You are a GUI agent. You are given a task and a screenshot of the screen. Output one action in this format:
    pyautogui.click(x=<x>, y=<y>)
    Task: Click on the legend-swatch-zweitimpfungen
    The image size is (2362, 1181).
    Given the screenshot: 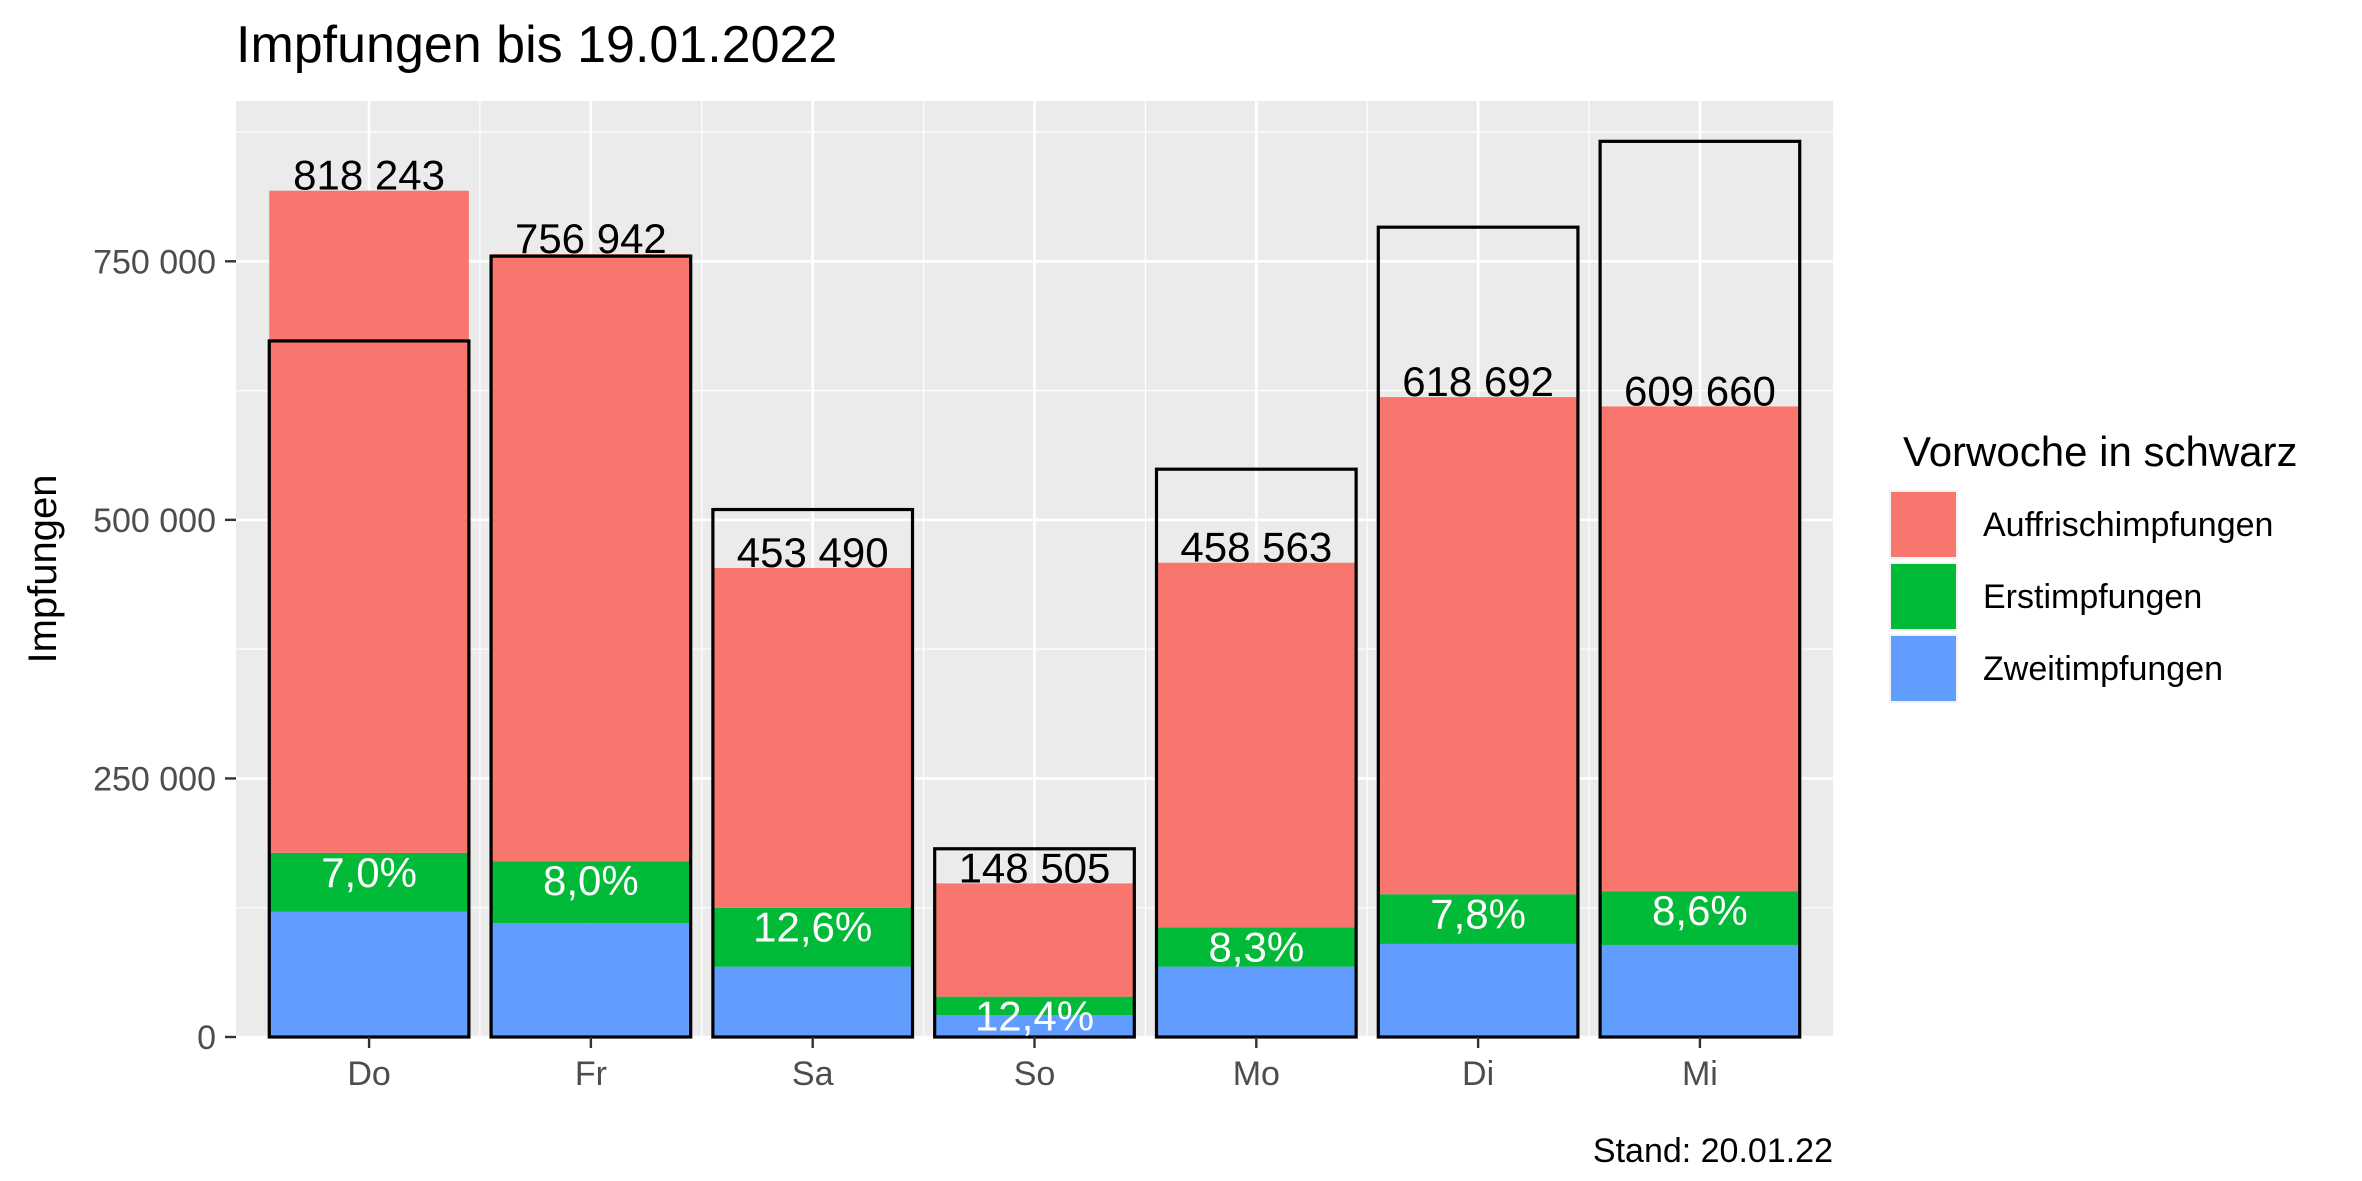 What is the action you would take?
    pyautogui.click(x=1923, y=668)
    